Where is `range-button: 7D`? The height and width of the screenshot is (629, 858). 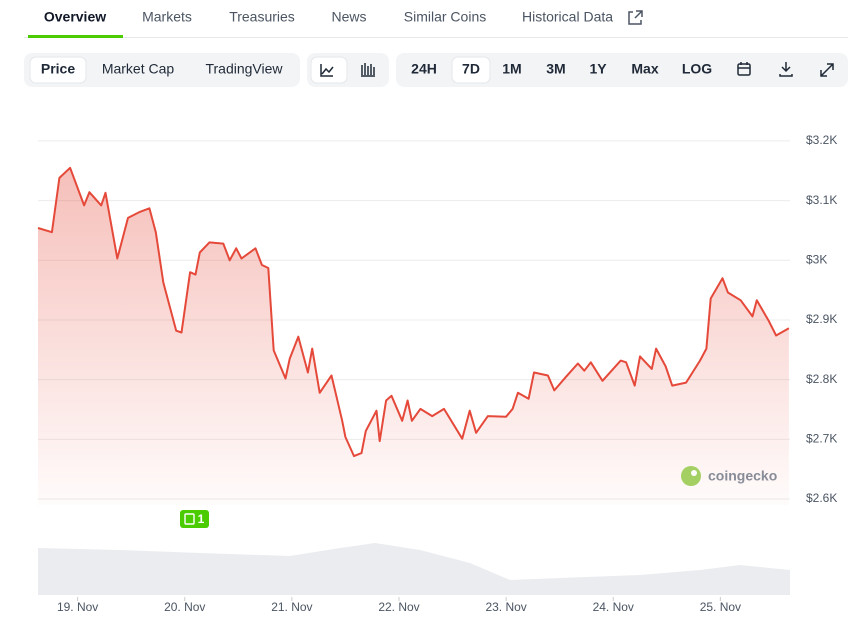
range-button: 7D is located at coordinates (471, 69).